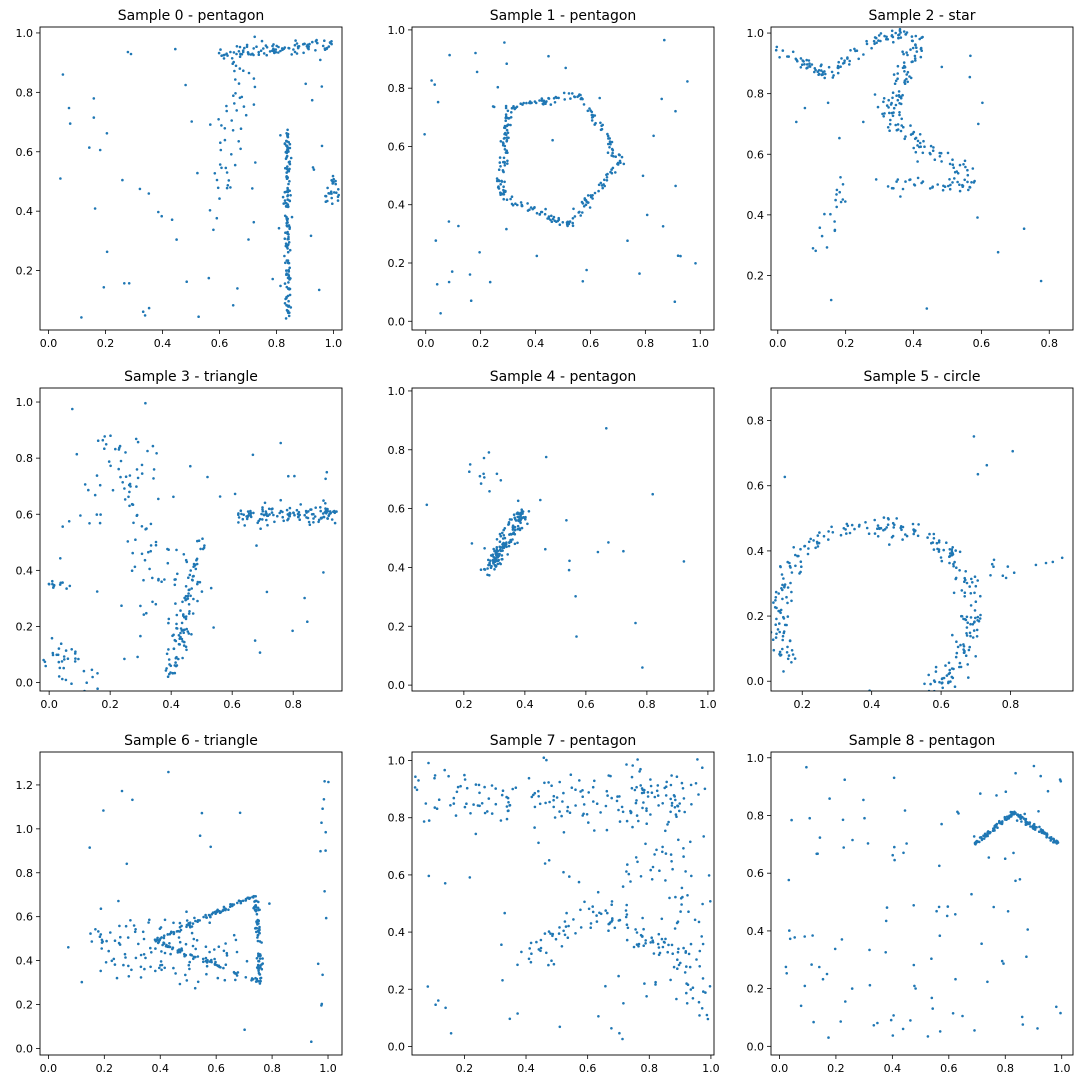 This screenshot has height=1084, width=1080. I want to click on x-tick-label: 0.0, so click(780, 1068).